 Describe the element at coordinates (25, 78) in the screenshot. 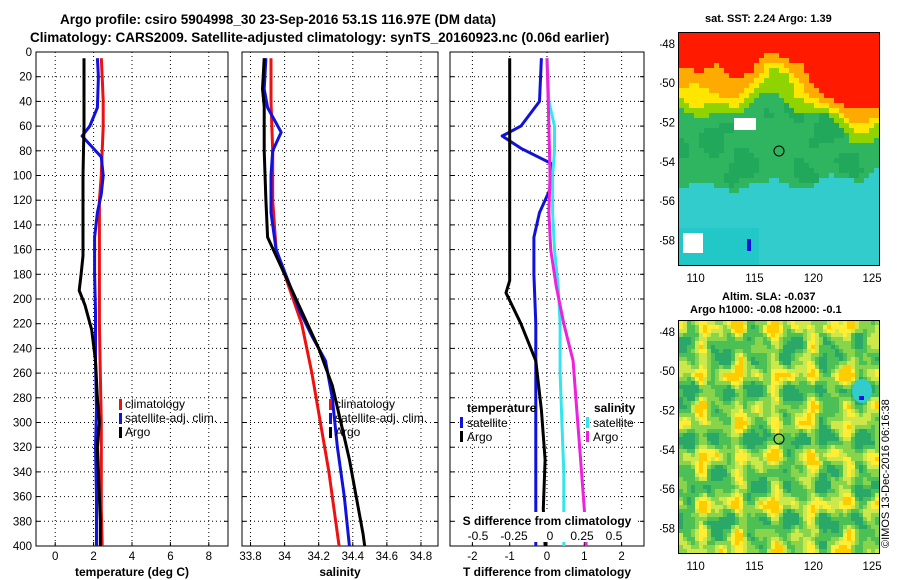

I see `y-tick-label: 20` at that location.